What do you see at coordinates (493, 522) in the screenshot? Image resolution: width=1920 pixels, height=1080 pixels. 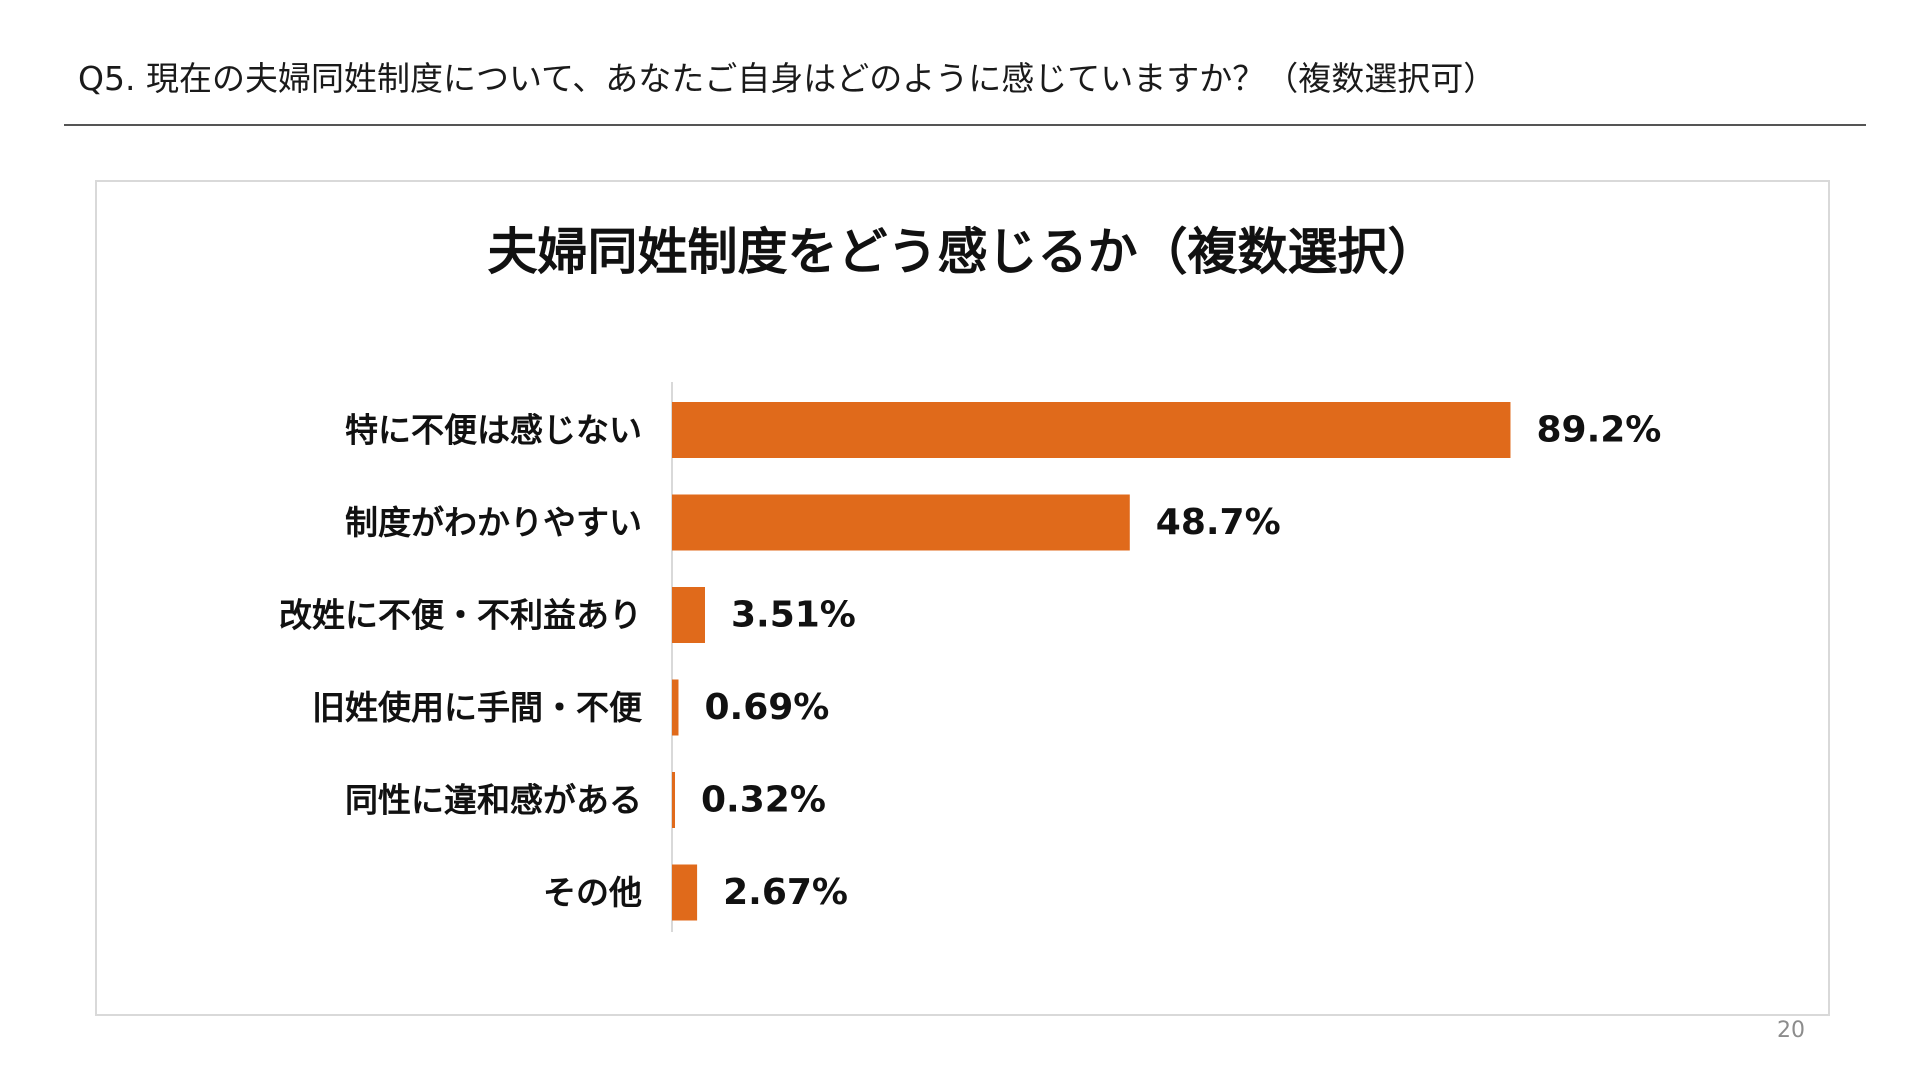 I see `category-label: 制度がわかりやすい` at bounding box center [493, 522].